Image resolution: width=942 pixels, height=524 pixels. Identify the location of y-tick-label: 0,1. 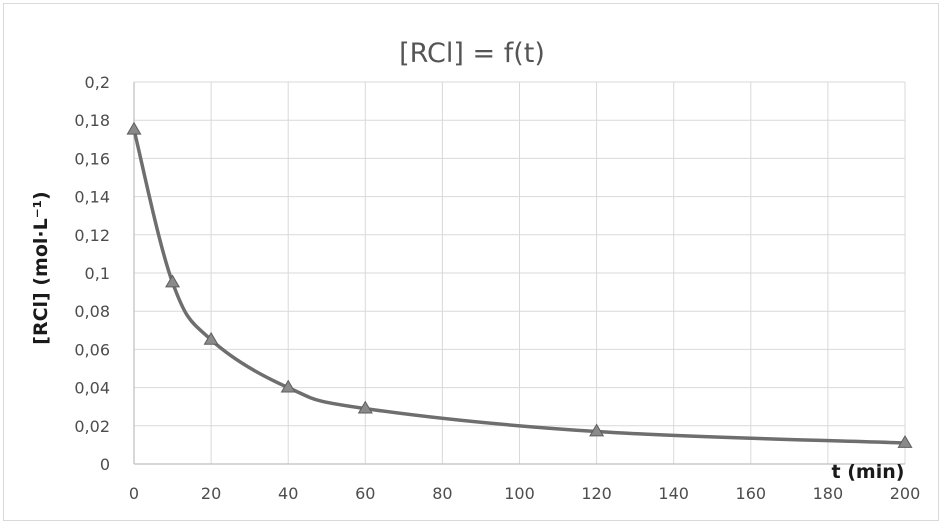
(97, 273).